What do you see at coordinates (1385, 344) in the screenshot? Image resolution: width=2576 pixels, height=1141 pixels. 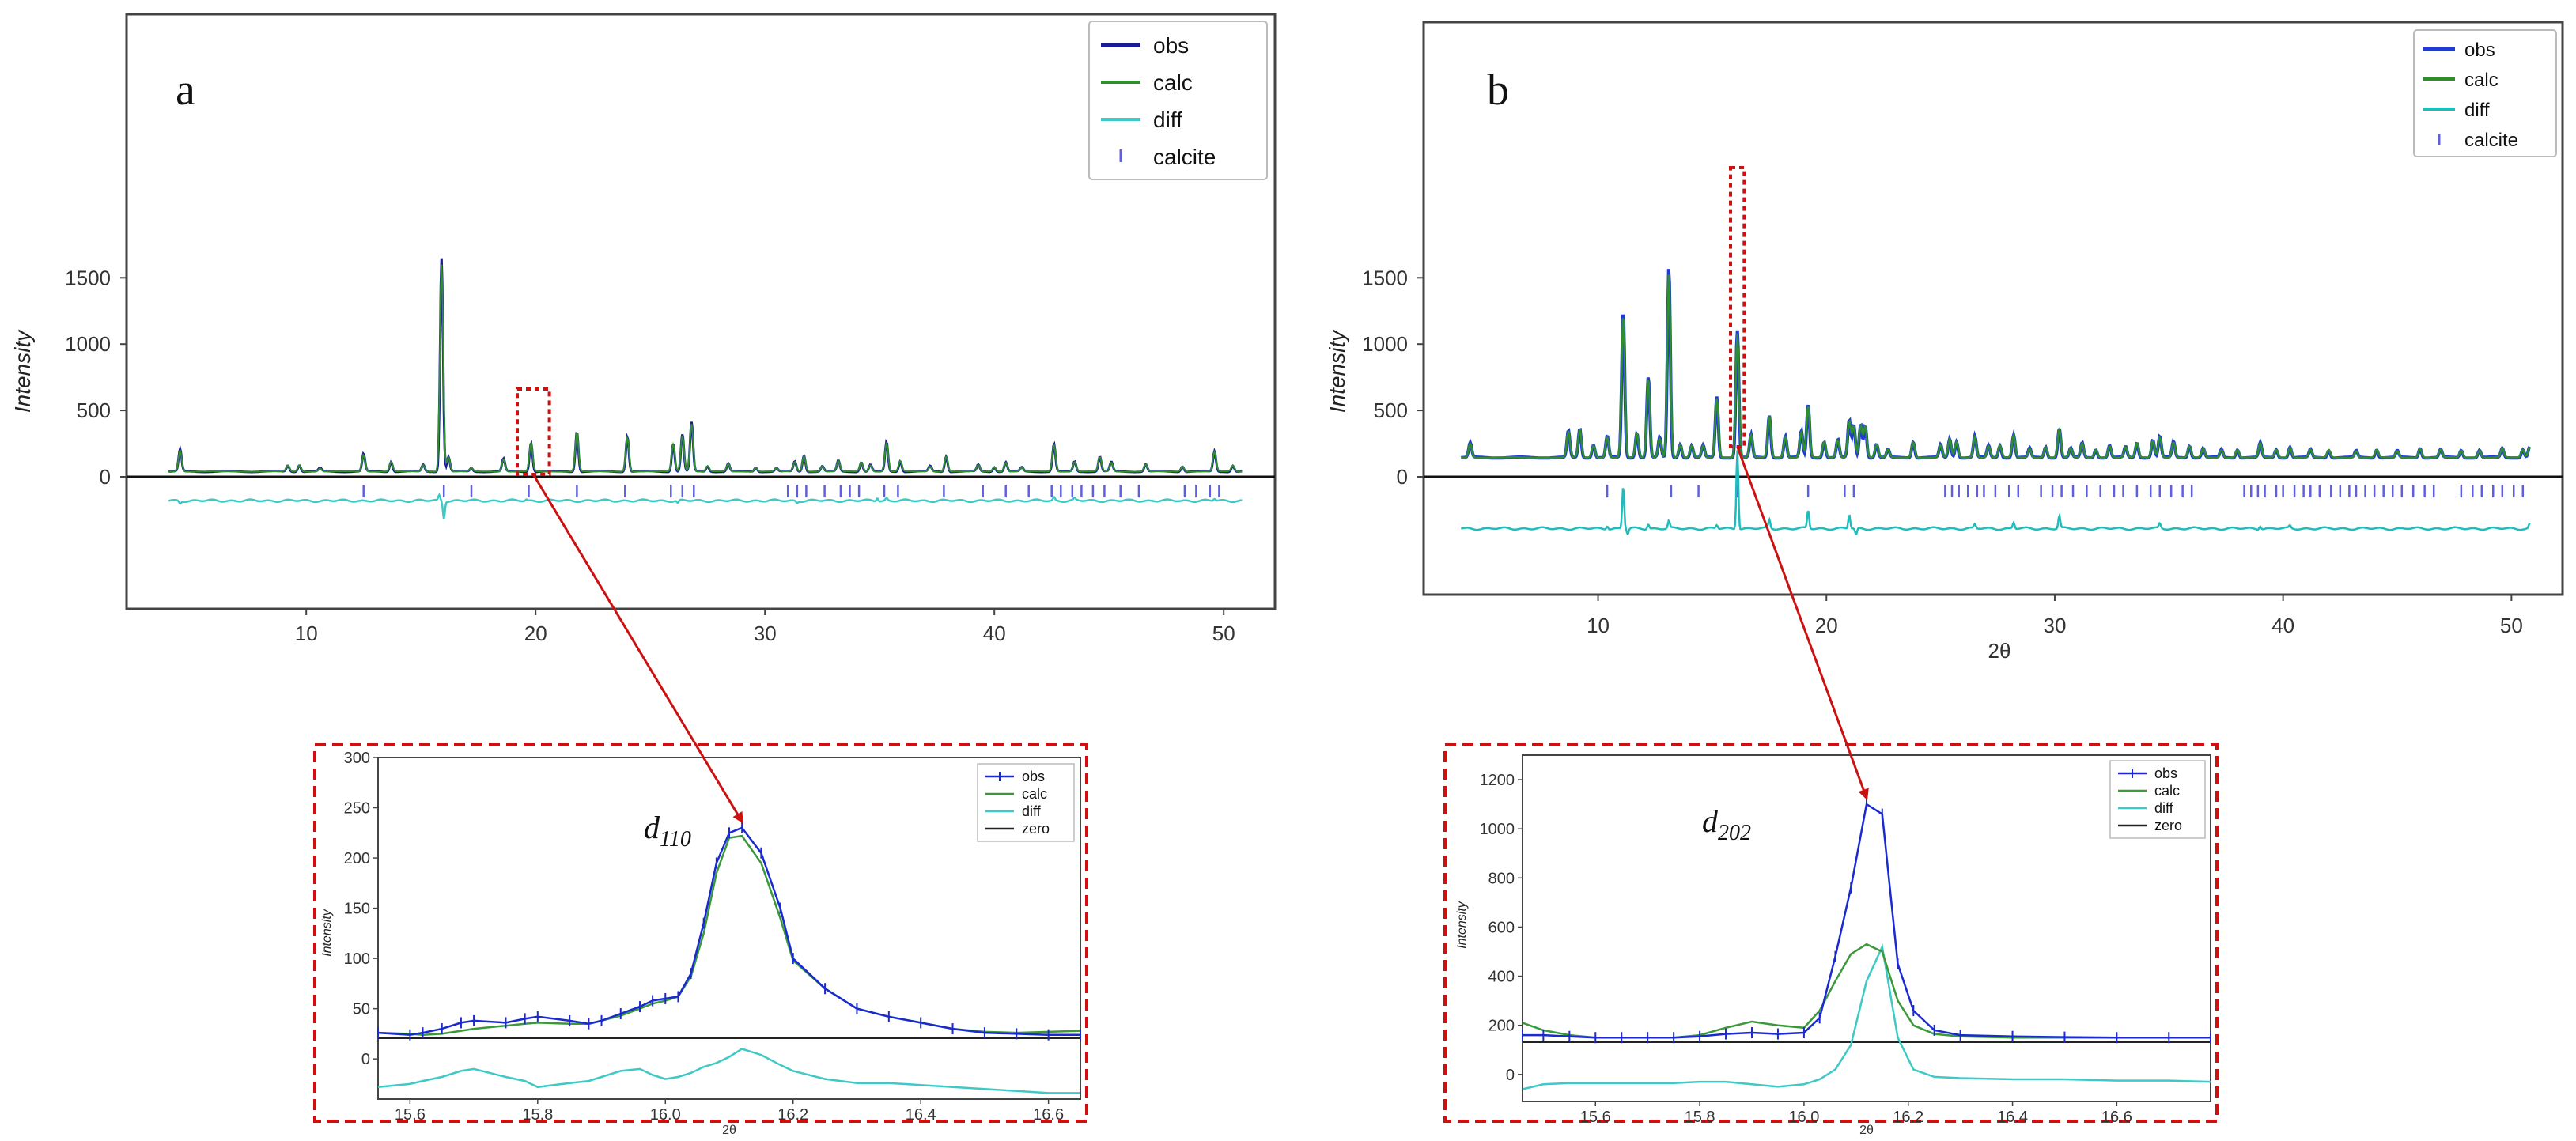 I see `y-tick-label: 1000` at bounding box center [1385, 344].